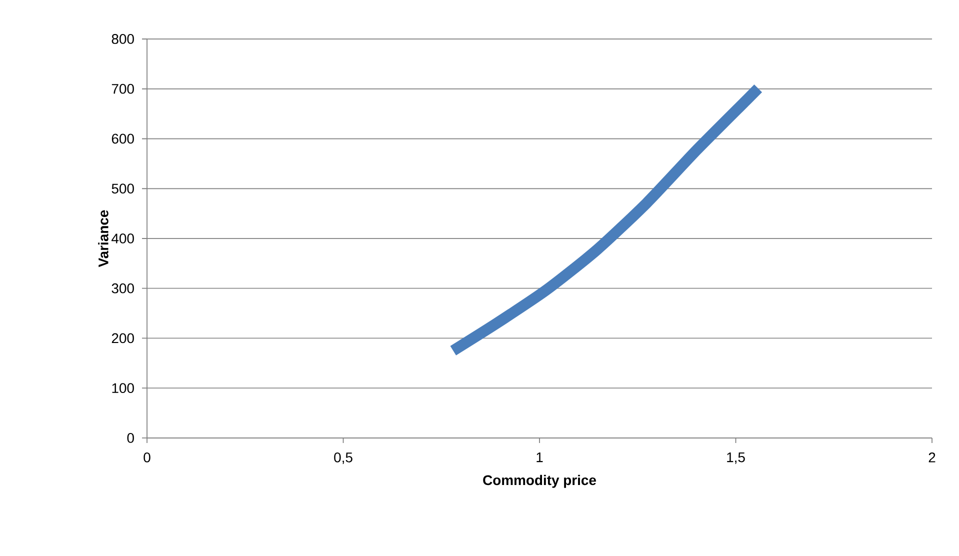 The image size is (959, 556). Describe the element at coordinates (147, 457) in the screenshot. I see `x-tick-label: 0` at that location.